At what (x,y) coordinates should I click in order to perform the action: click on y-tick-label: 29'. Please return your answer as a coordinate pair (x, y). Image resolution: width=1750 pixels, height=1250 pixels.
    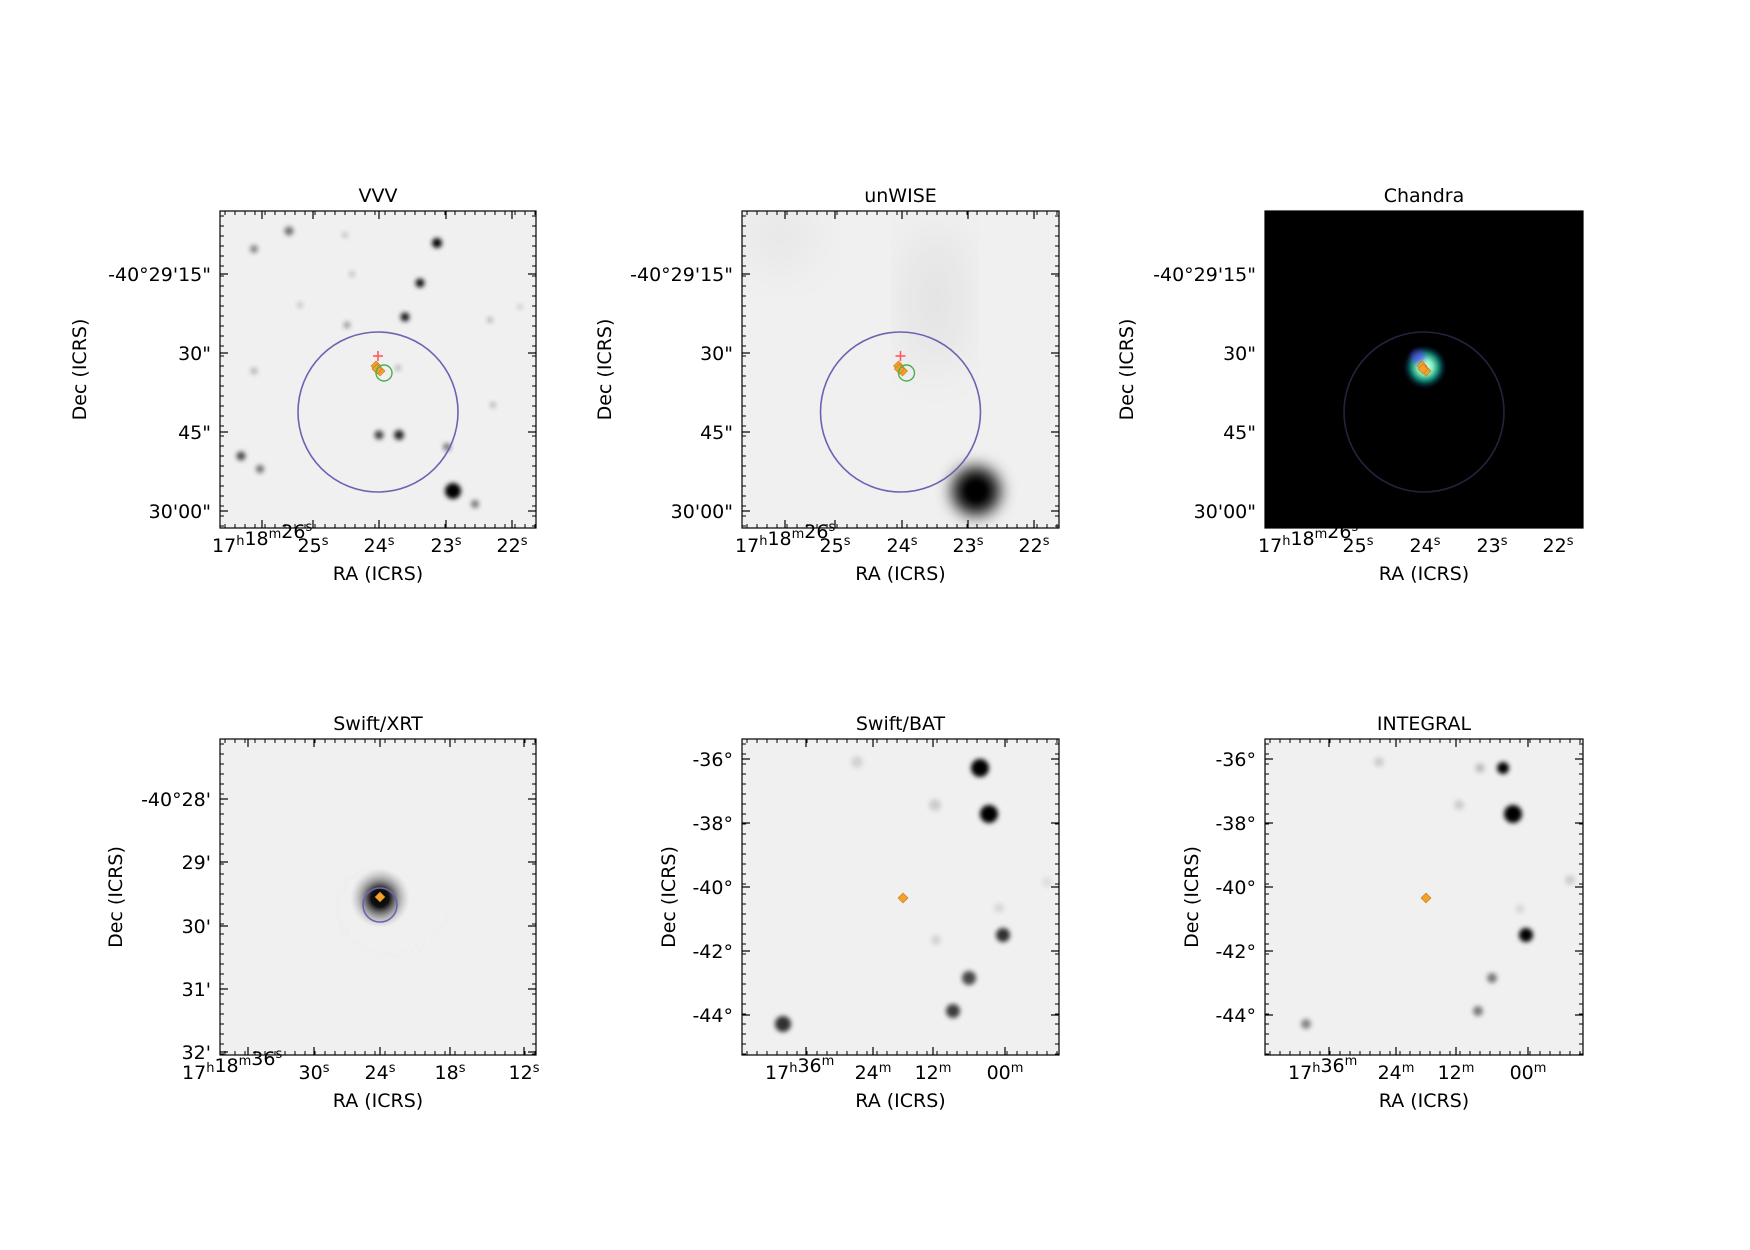
    Looking at the image, I should click on (196, 863).